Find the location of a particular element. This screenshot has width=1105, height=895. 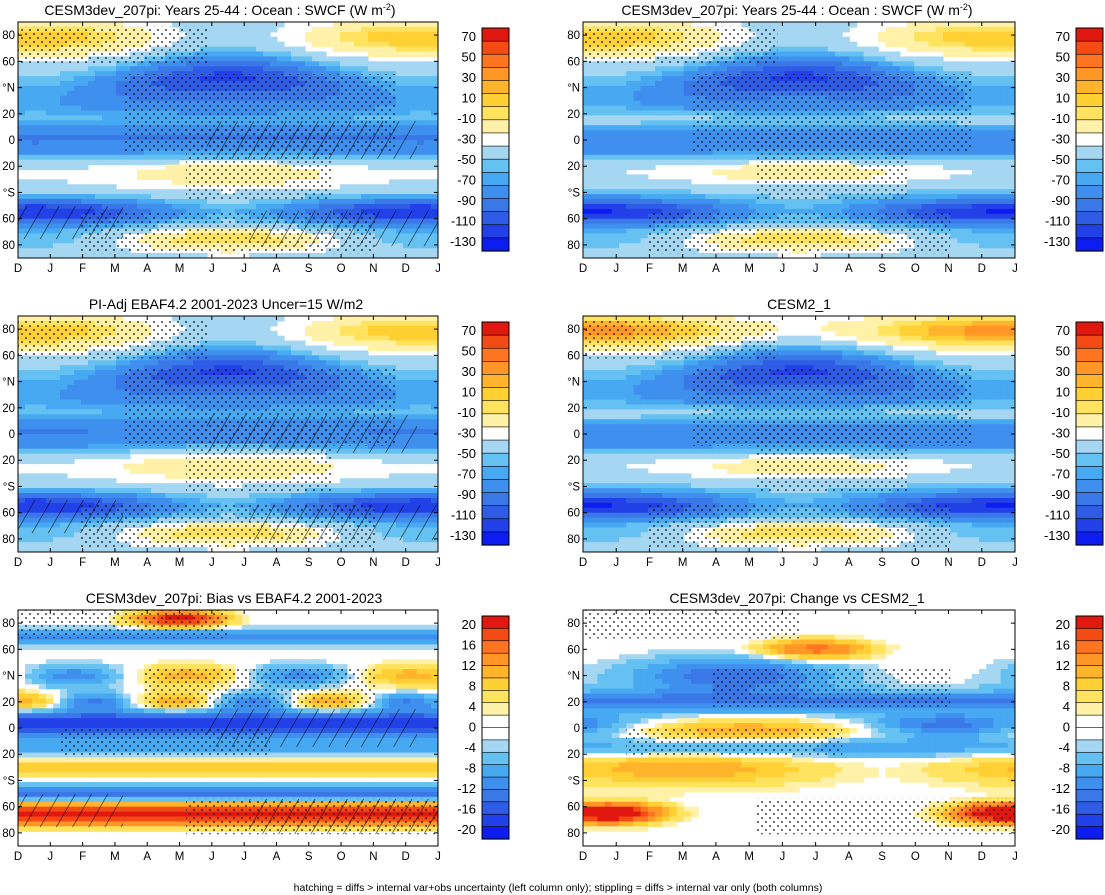

colorbar-label: 50 is located at coordinates (469, 57).